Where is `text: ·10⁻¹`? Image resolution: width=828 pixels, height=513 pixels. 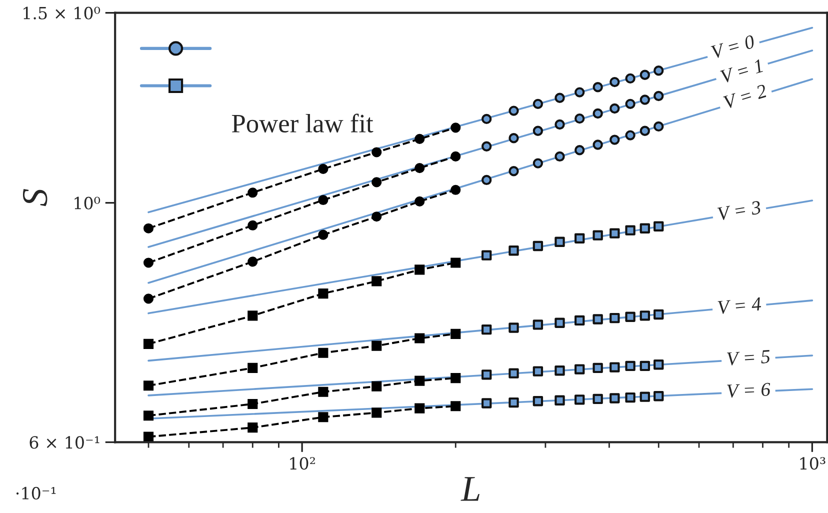
text: ·10⁻¹ is located at coordinates (36, 493).